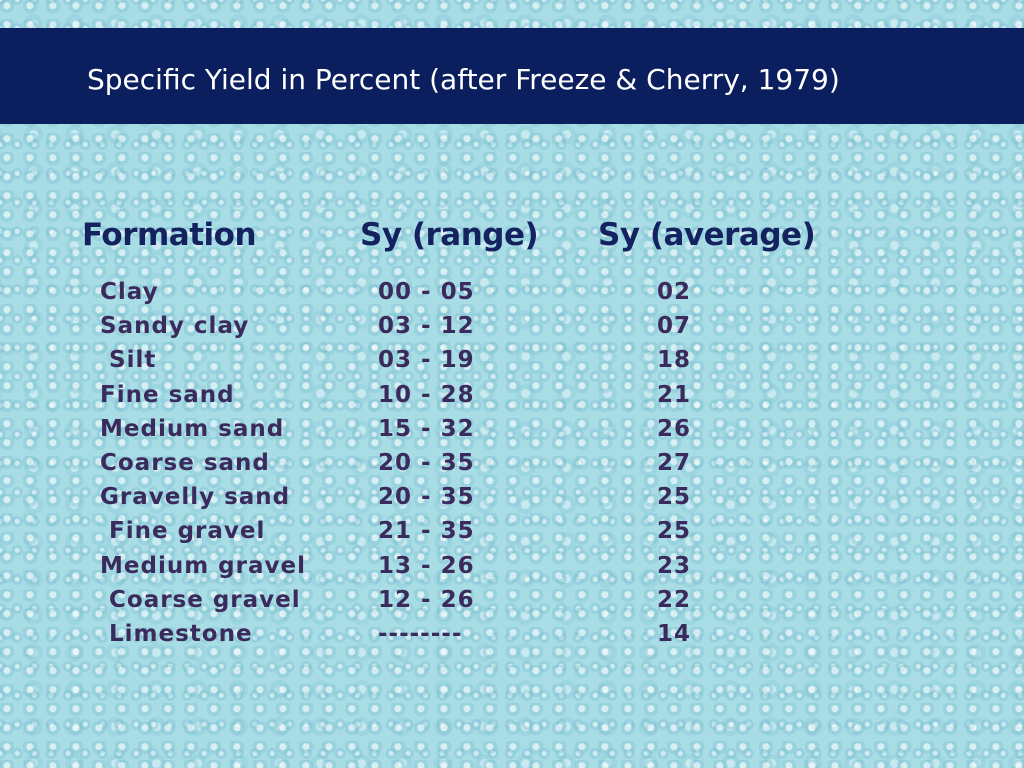  I want to click on table-cell: 14, so click(674, 634).